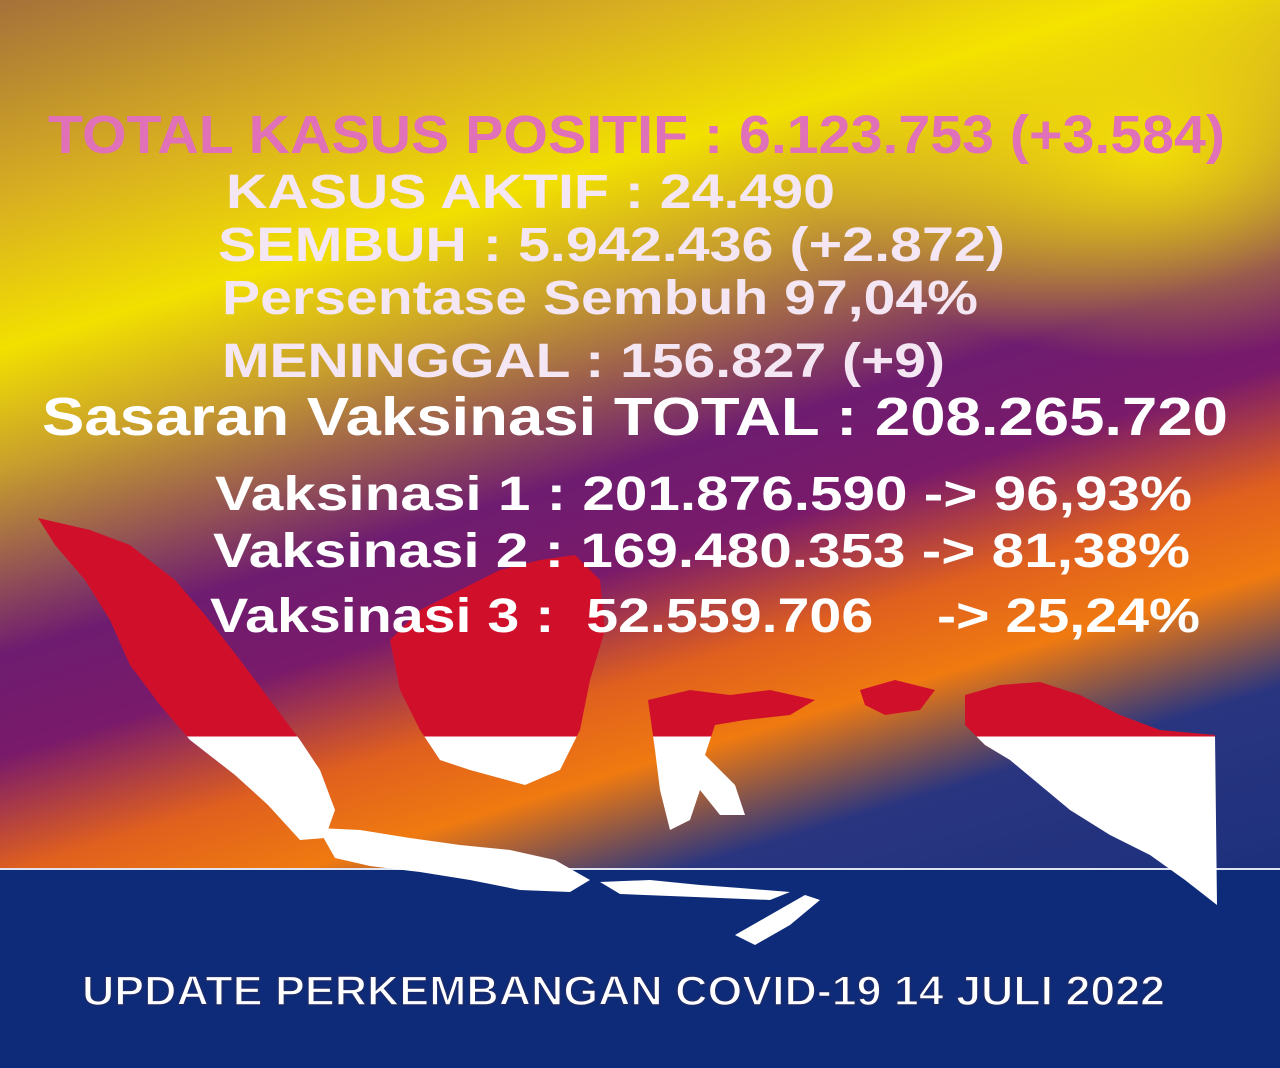 Image resolution: width=1280 pixels, height=1068 pixels. I want to click on vaccination-dose-2: Vaksinasi 2 : 169.480.353 -> 81,38%, so click(701, 551).